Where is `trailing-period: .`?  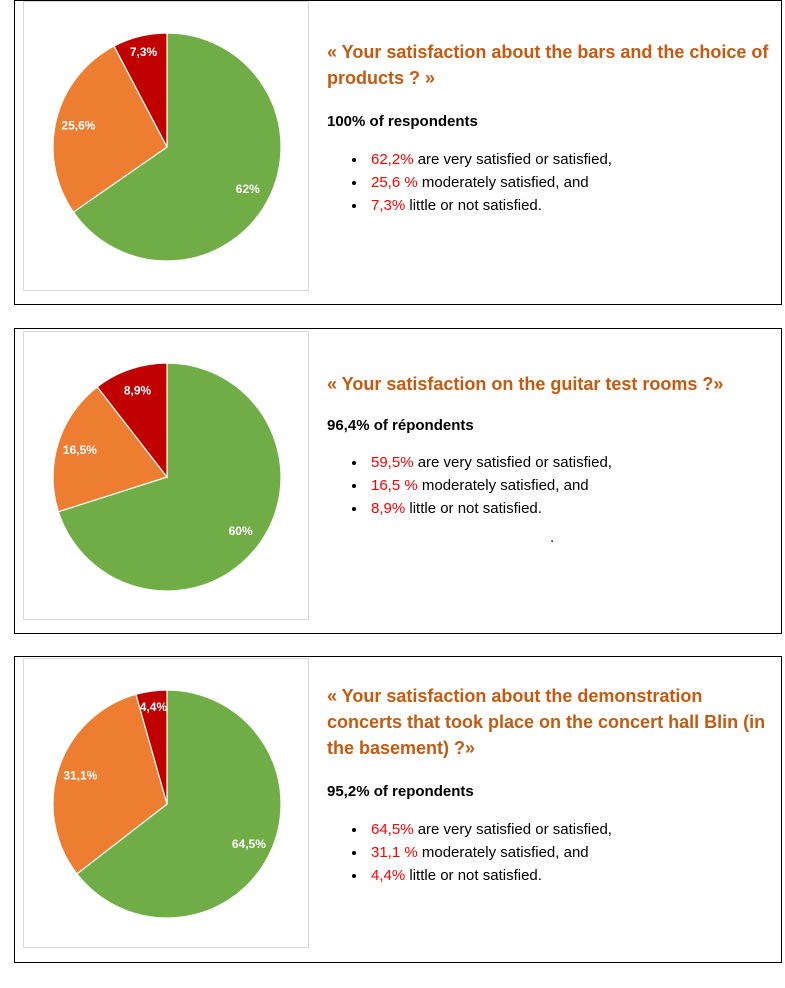 trailing-period: . is located at coordinates (552, 537).